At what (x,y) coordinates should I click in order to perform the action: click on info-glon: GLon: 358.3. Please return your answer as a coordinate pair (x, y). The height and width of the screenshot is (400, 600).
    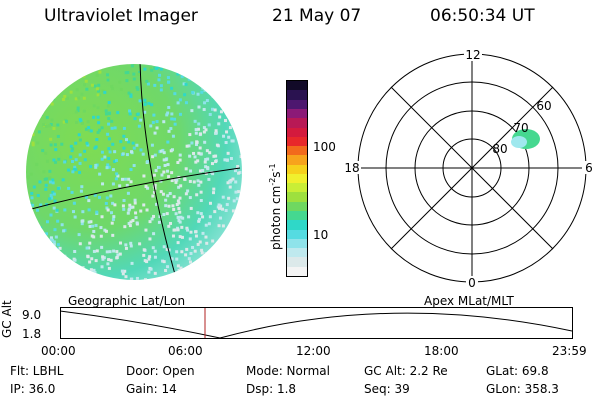
    Looking at the image, I should click on (522, 389).